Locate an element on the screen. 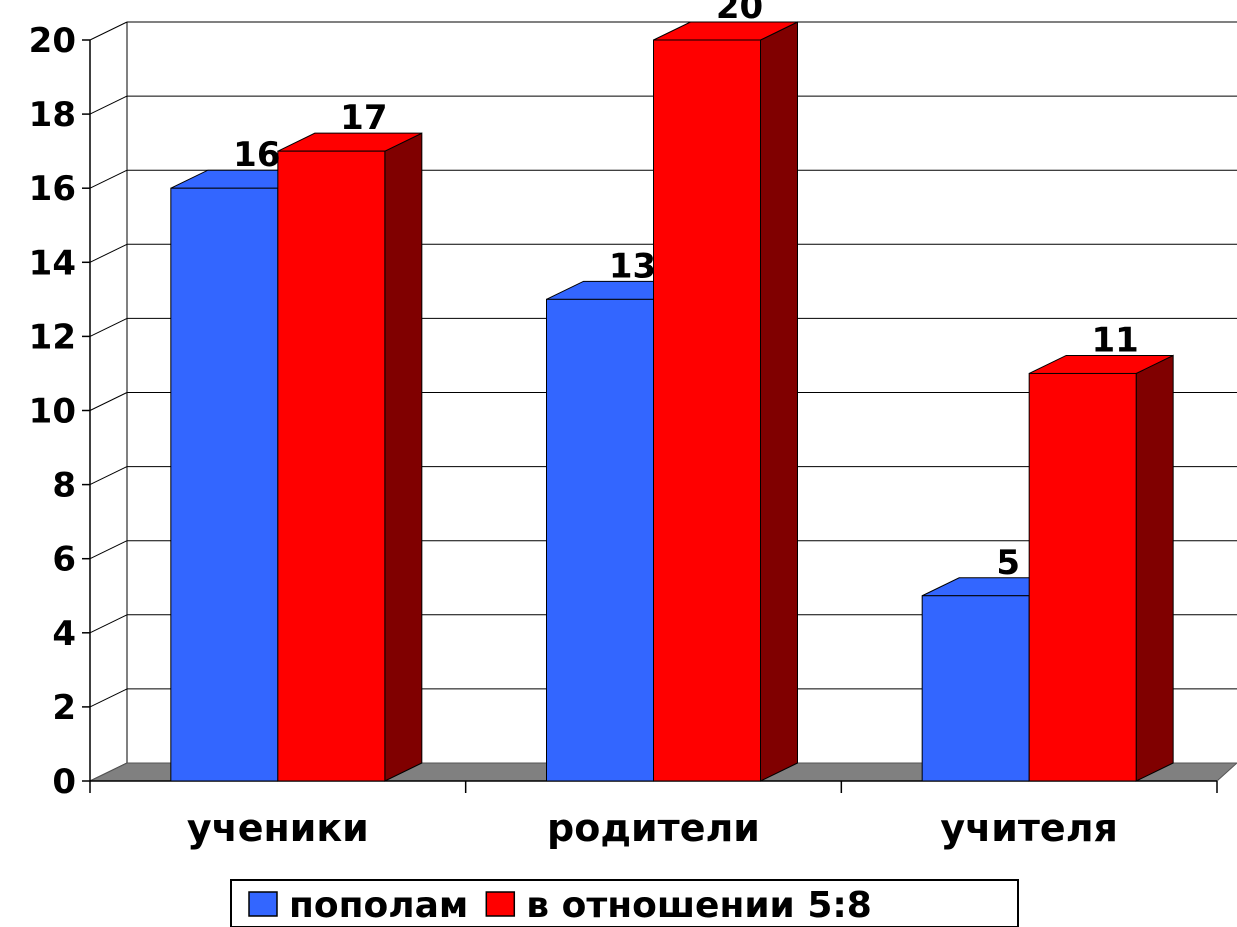 This screenshot has width=1237, height=927. y-tick-label: 14 is located at coordinates (52, 263).